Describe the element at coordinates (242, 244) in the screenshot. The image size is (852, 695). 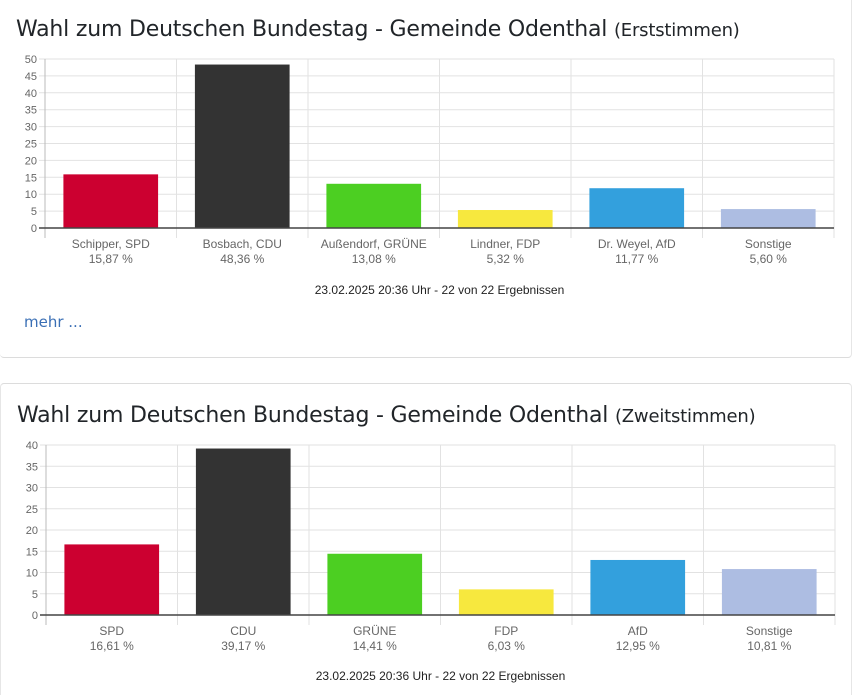
I see `x-tick-label: Bosbach, CDU` at that location.